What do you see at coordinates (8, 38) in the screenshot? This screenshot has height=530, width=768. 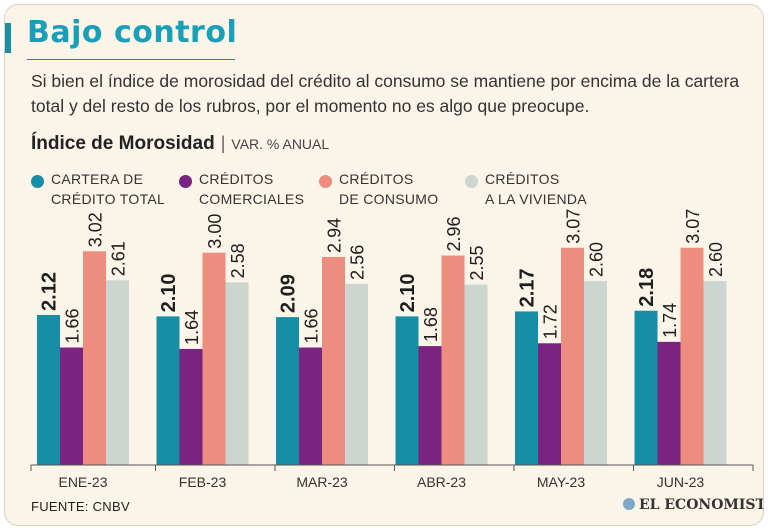 I see `title-accent-bar` at bounding box center [8, 38].